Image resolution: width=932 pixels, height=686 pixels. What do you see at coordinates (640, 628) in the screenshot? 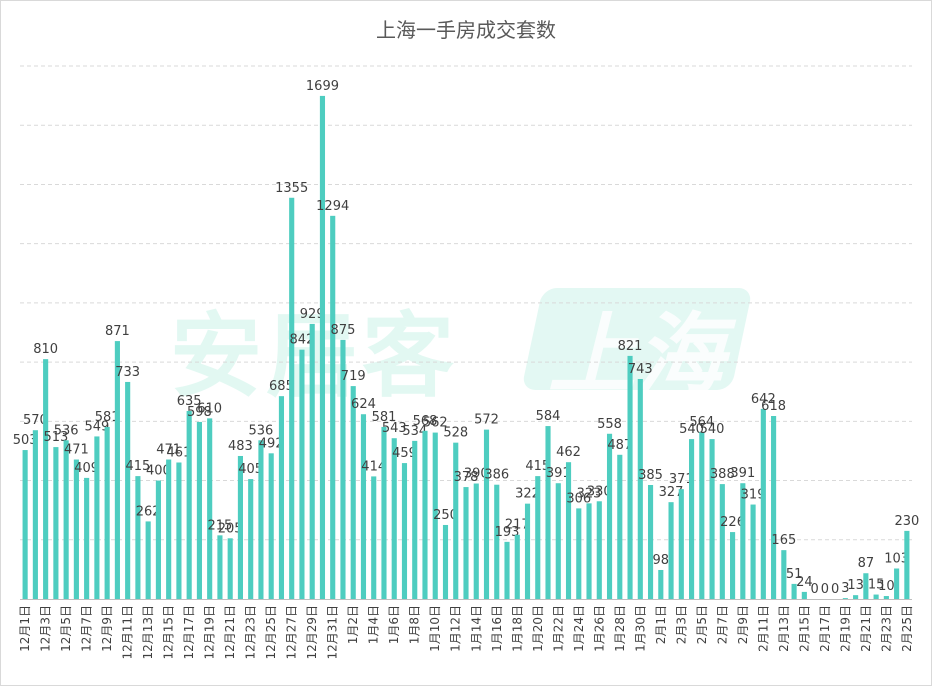
I see `x-tick-label: 1月30日` at bounding box center [640, 628].